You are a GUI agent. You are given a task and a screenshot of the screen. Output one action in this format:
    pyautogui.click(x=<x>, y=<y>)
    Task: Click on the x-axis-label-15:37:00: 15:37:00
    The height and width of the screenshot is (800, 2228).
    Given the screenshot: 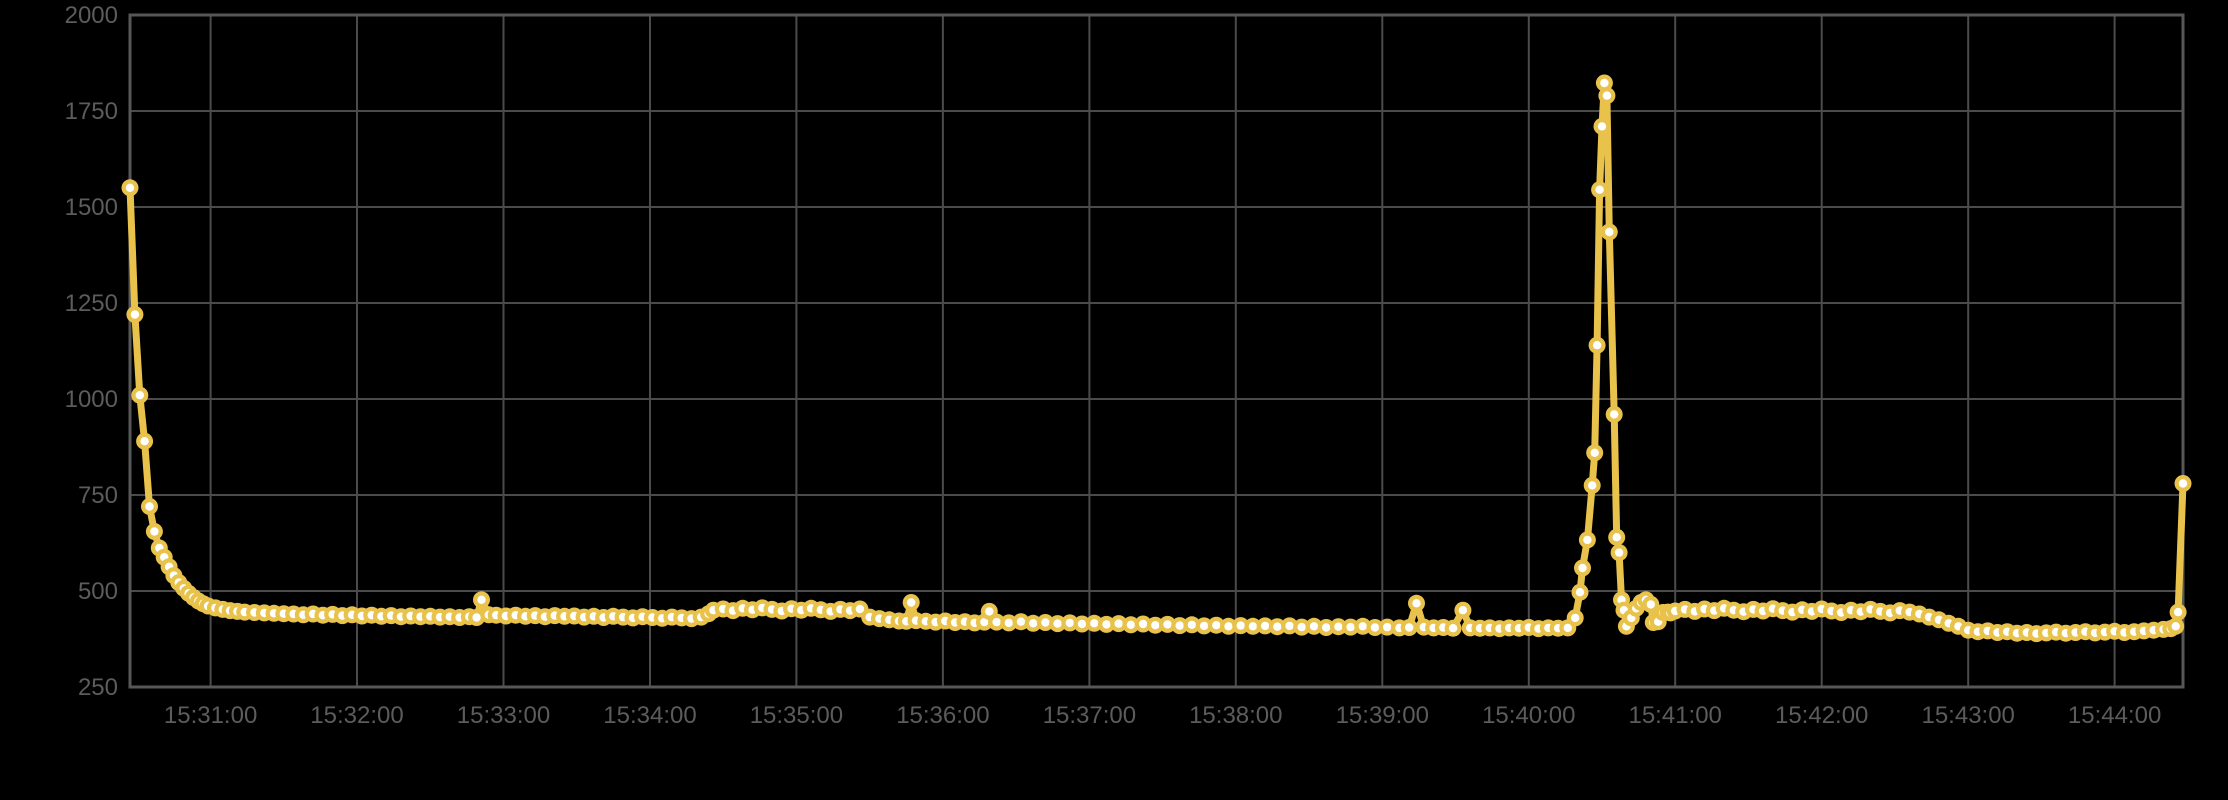 What is the action you would take?
    pyautogui.click(x=1089, y=715)
    